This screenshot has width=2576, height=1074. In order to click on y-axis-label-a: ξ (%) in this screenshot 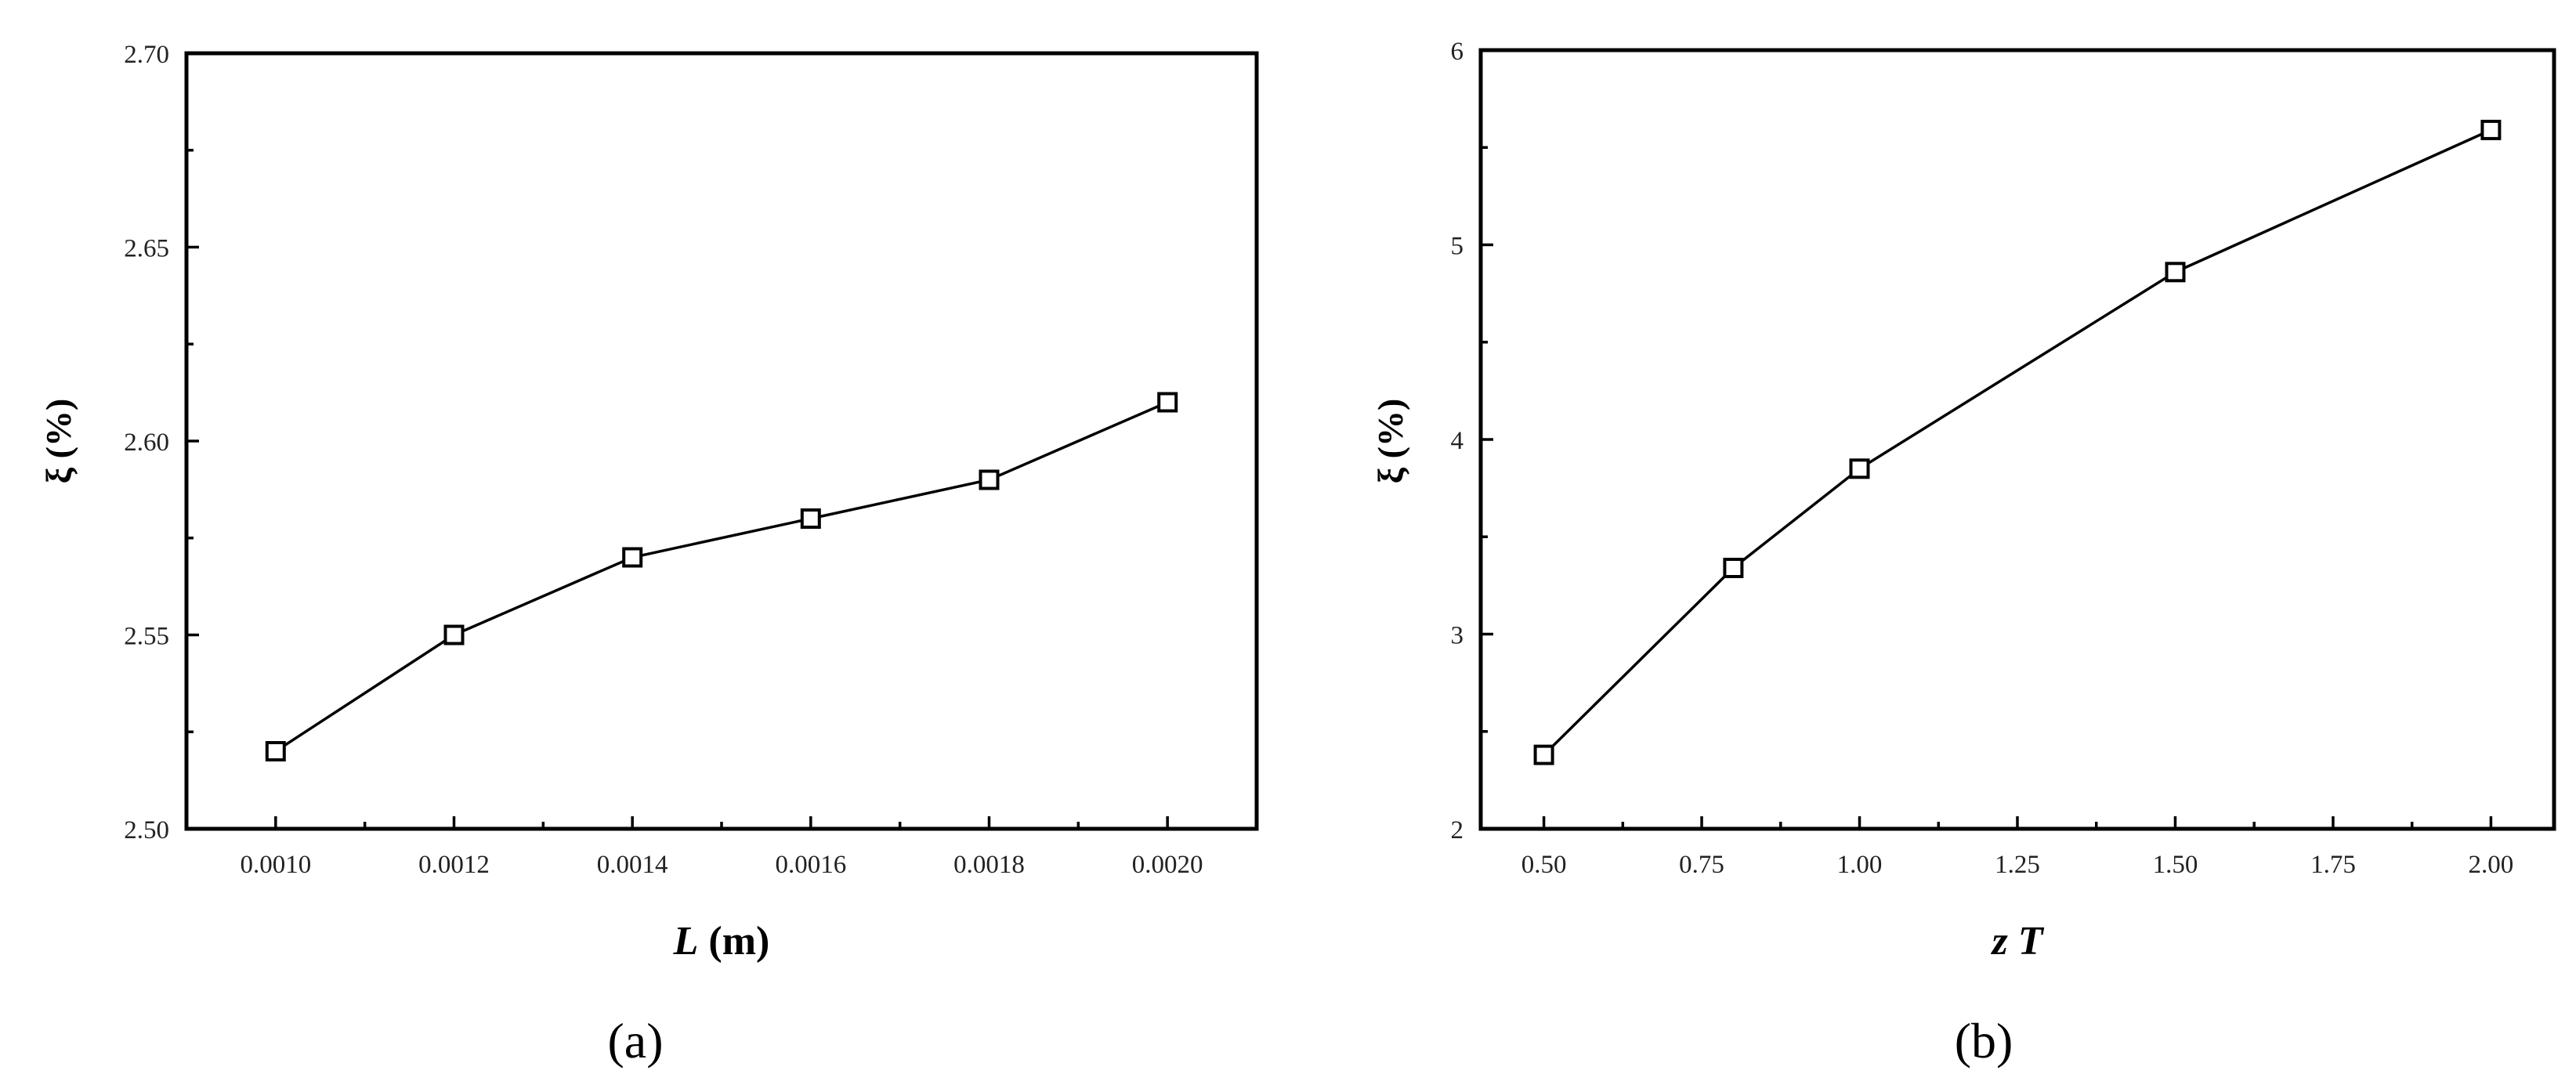, I will do `click(58, 441)`.